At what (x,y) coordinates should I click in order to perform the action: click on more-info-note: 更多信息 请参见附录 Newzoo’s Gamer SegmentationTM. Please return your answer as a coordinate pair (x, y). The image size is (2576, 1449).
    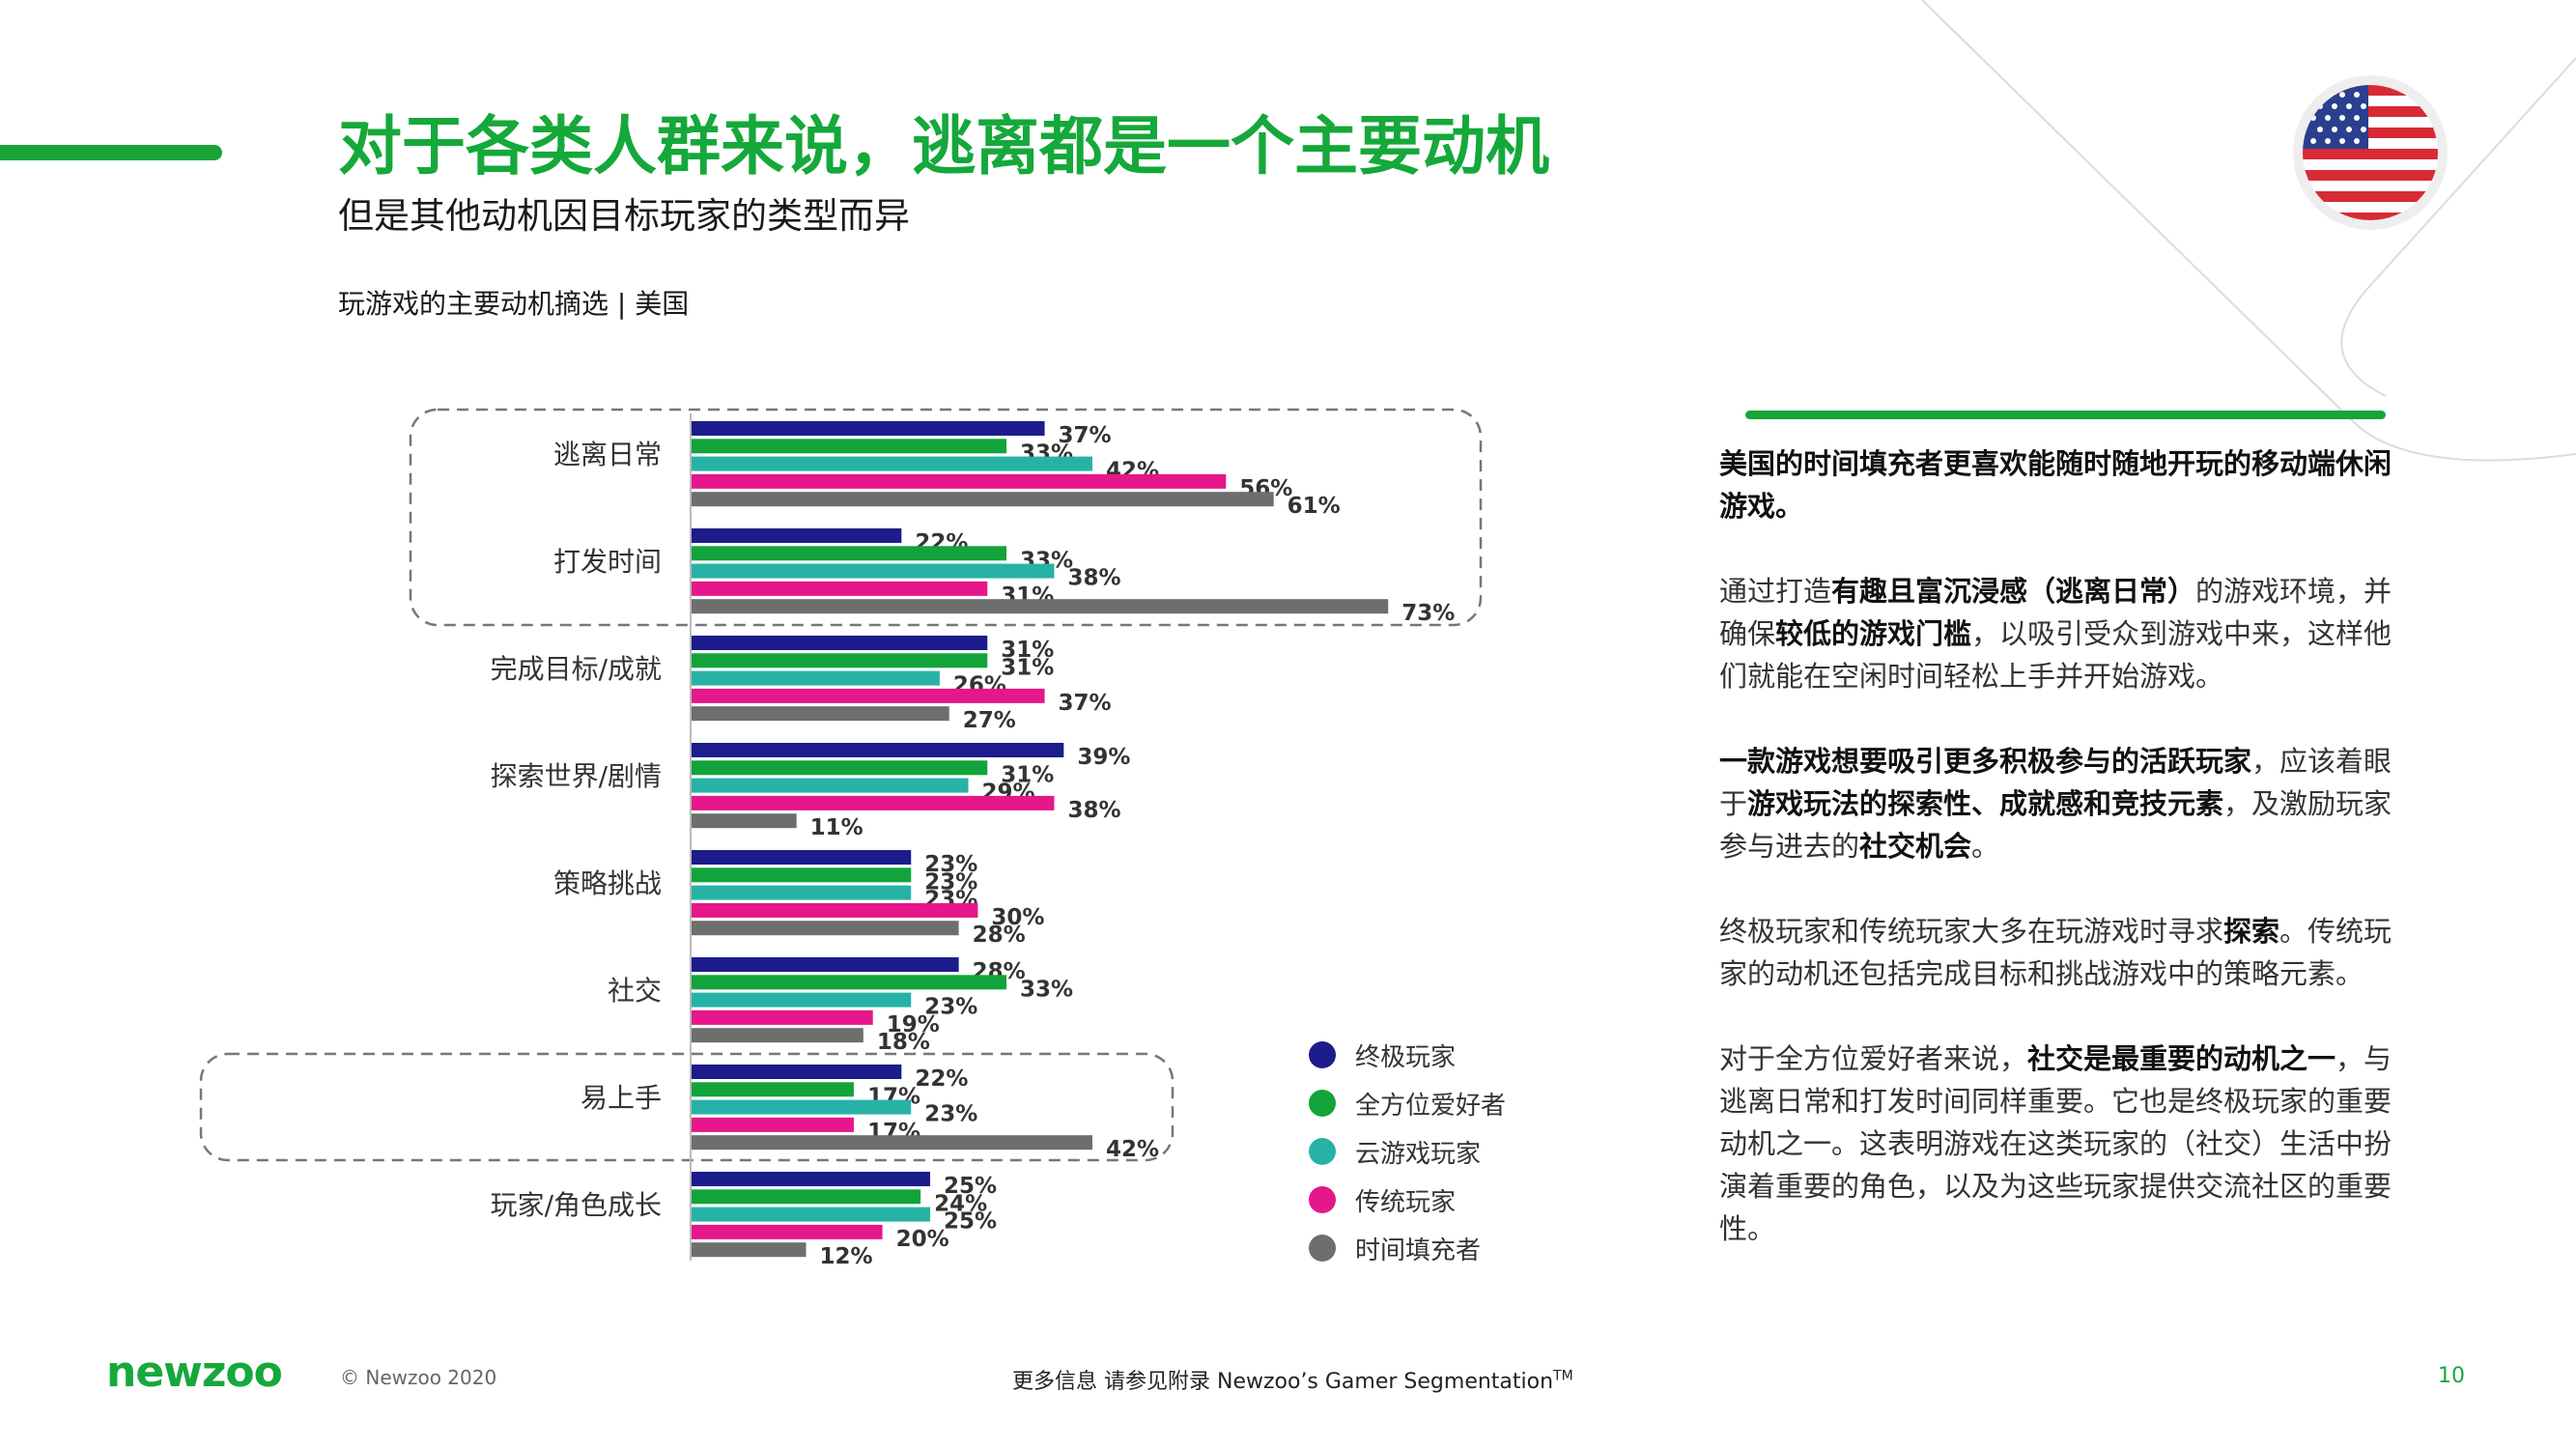
    Looking at the image, I should click on (1292, 1379).